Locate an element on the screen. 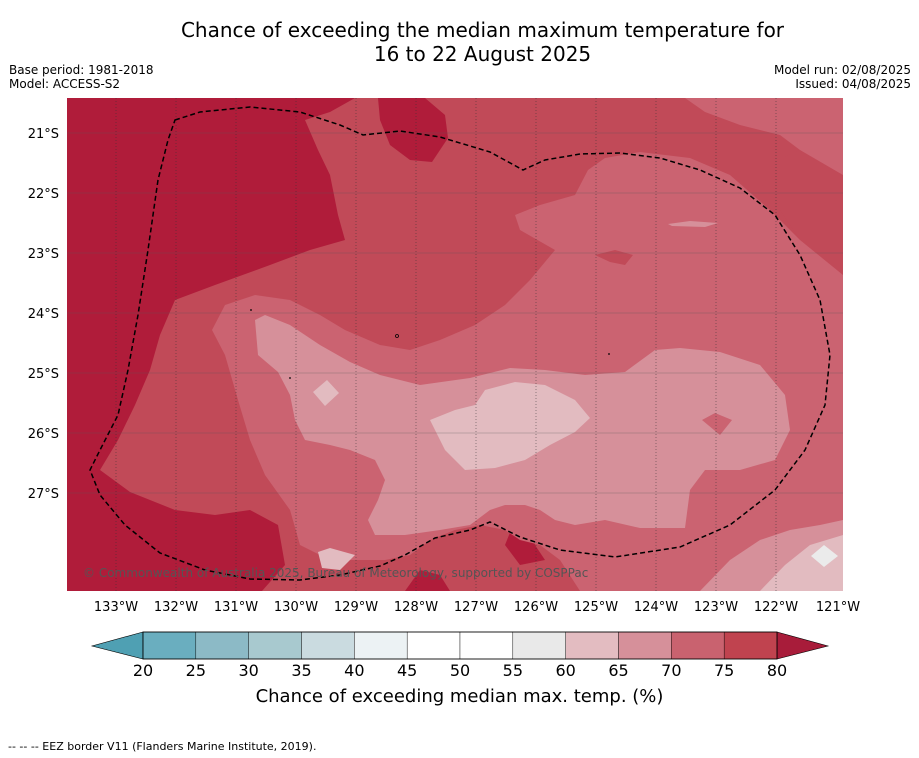  colorbar: 20 25 30 35 40 45 50 55 60 65 70 75 80 is located at coordinates (460, 655).